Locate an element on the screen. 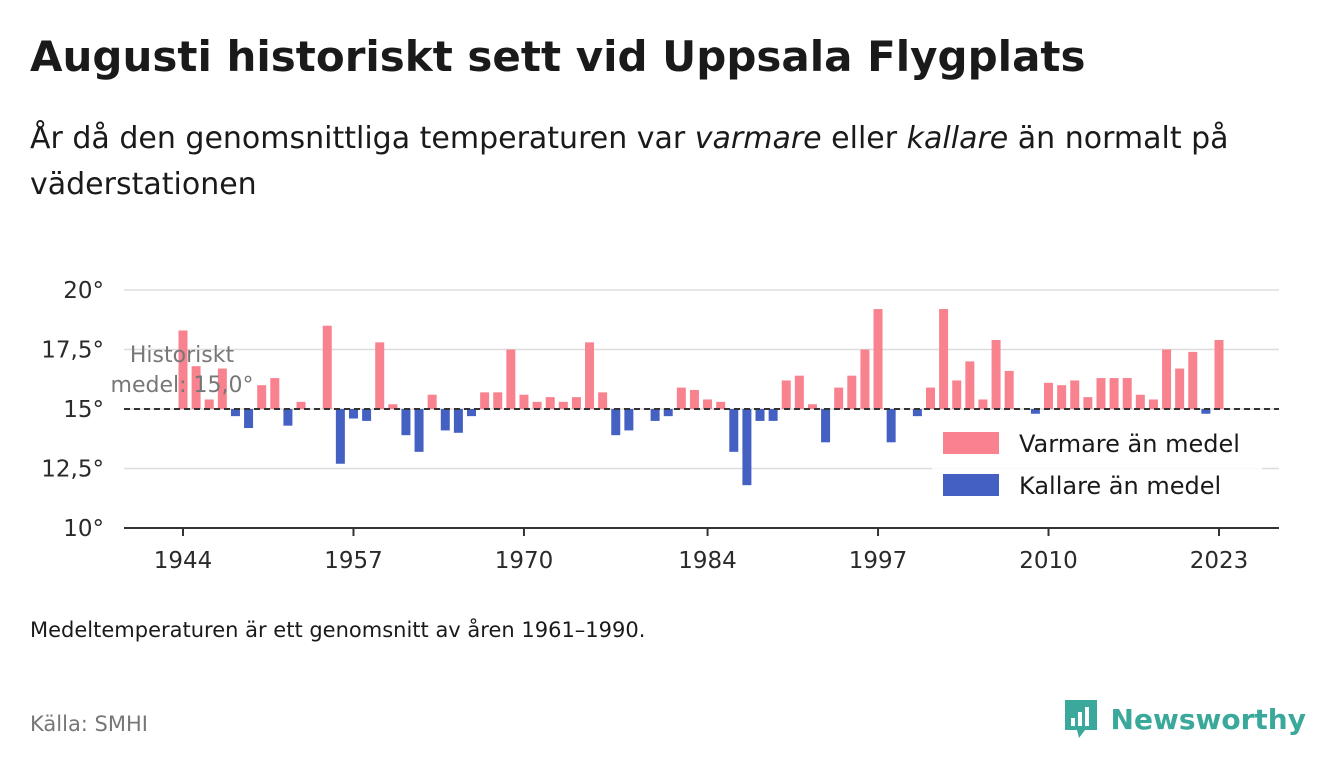 The height and width of the screenshot is (771, 1340). x-tick-label: 1944 is located at coordinates (183, 561).